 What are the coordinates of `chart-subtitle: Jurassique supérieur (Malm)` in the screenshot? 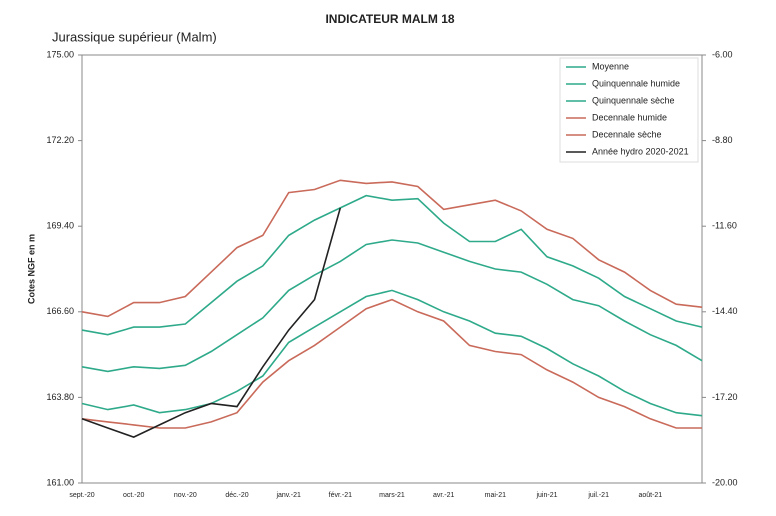 It's located at (134, 36).